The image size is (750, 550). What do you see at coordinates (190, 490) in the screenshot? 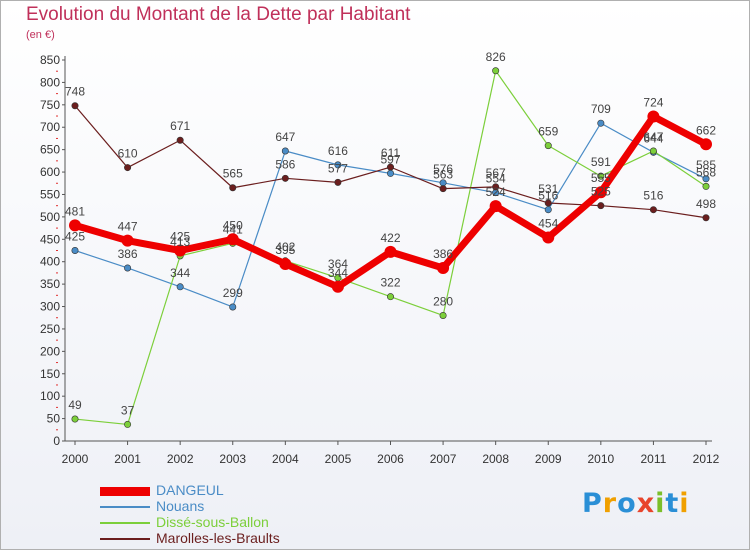
I see `legend-label: DANGEUL` at bounding box center [190, 490].